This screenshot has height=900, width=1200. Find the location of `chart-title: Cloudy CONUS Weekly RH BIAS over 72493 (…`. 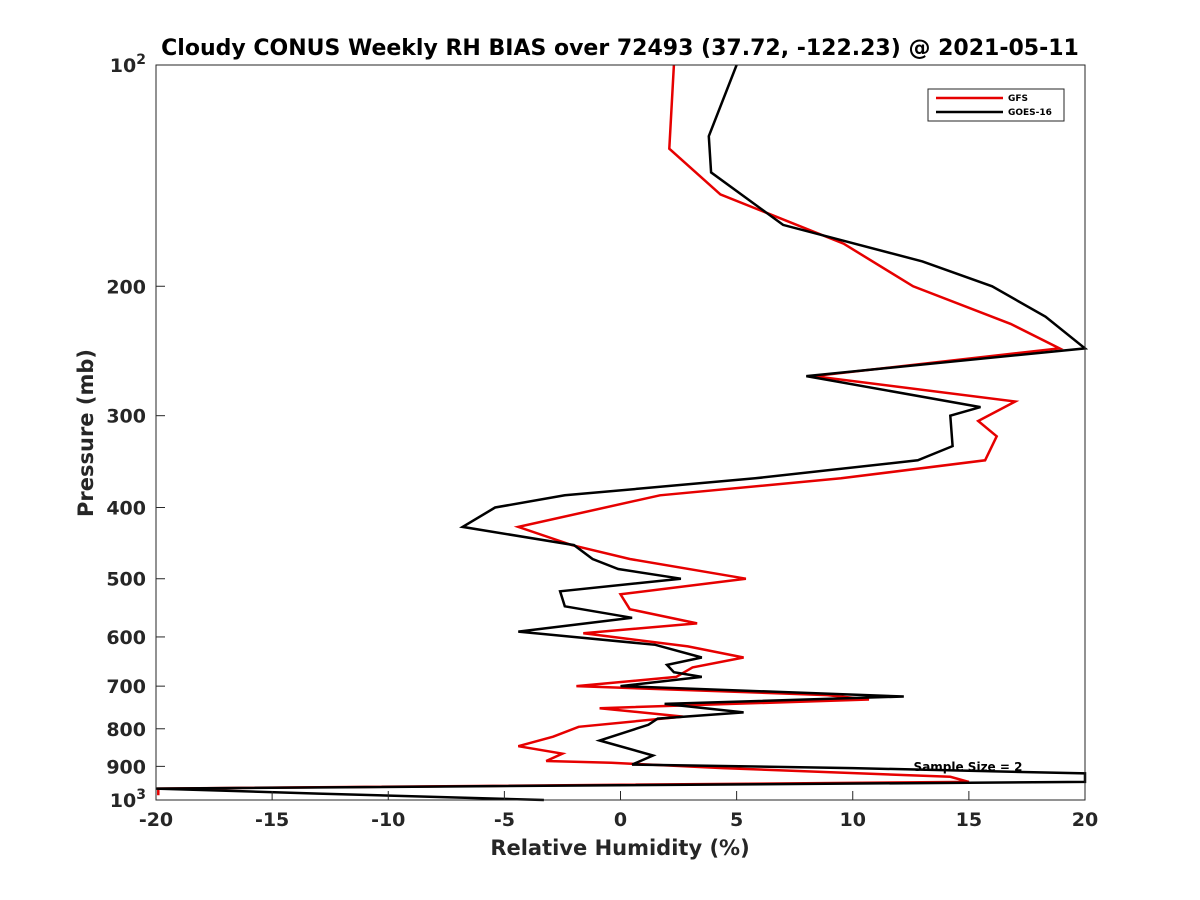

chart-title: Cloudy CONUS Weekly RH BIAS over 72493 (… is located at coordinates (620, 48).